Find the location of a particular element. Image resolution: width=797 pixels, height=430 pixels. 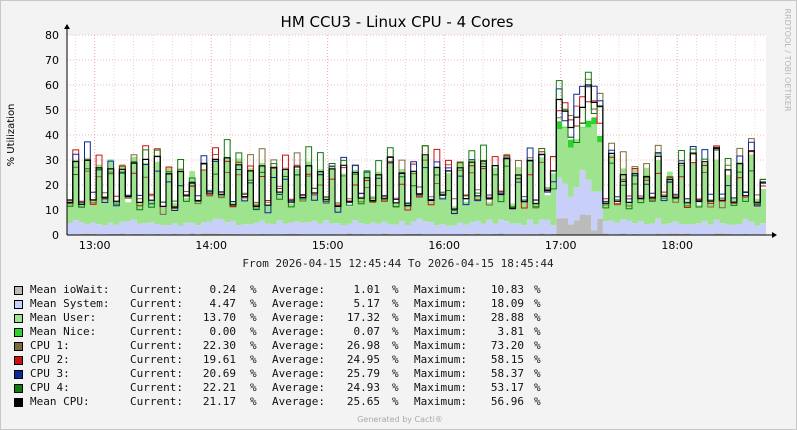

current-value: 0.00 is located at coordinates (223, 331).